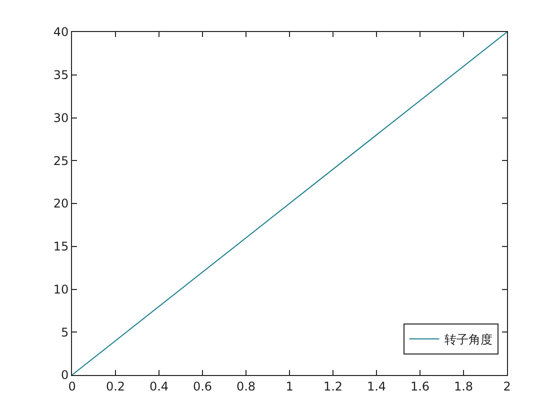  I want to click on x-tick-label: 1.6, so click(420, 386).